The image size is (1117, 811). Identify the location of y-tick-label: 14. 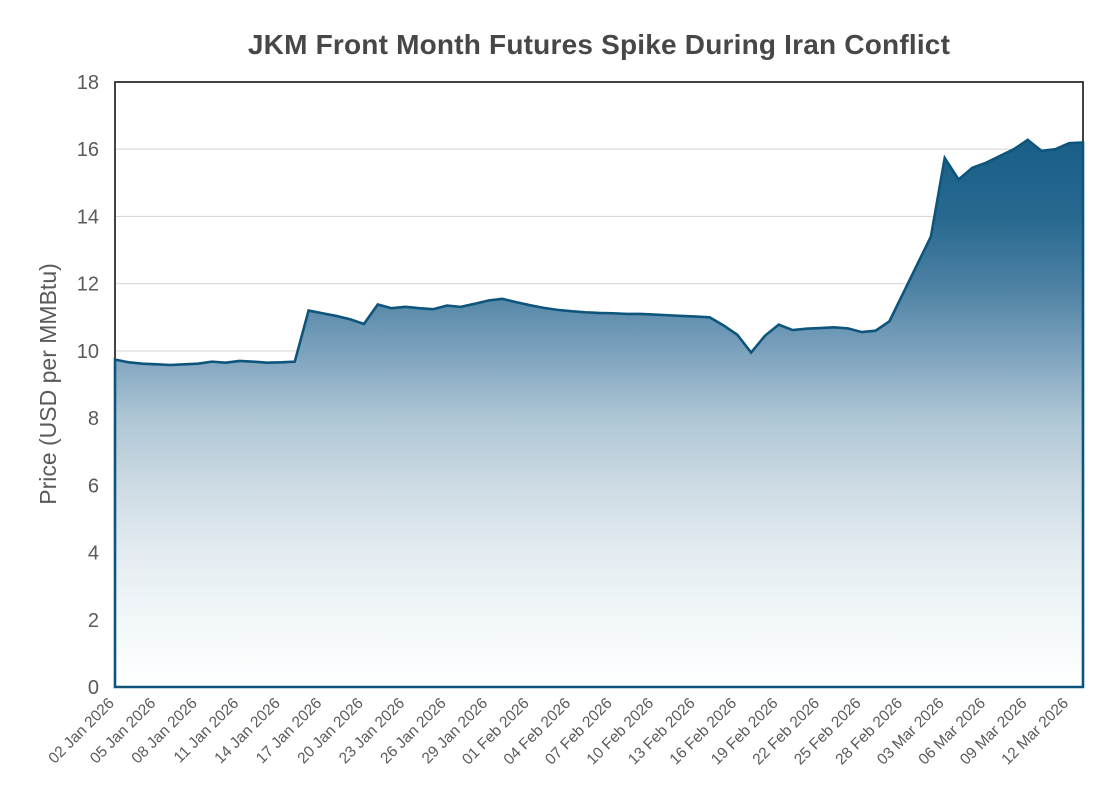
(88, 217).